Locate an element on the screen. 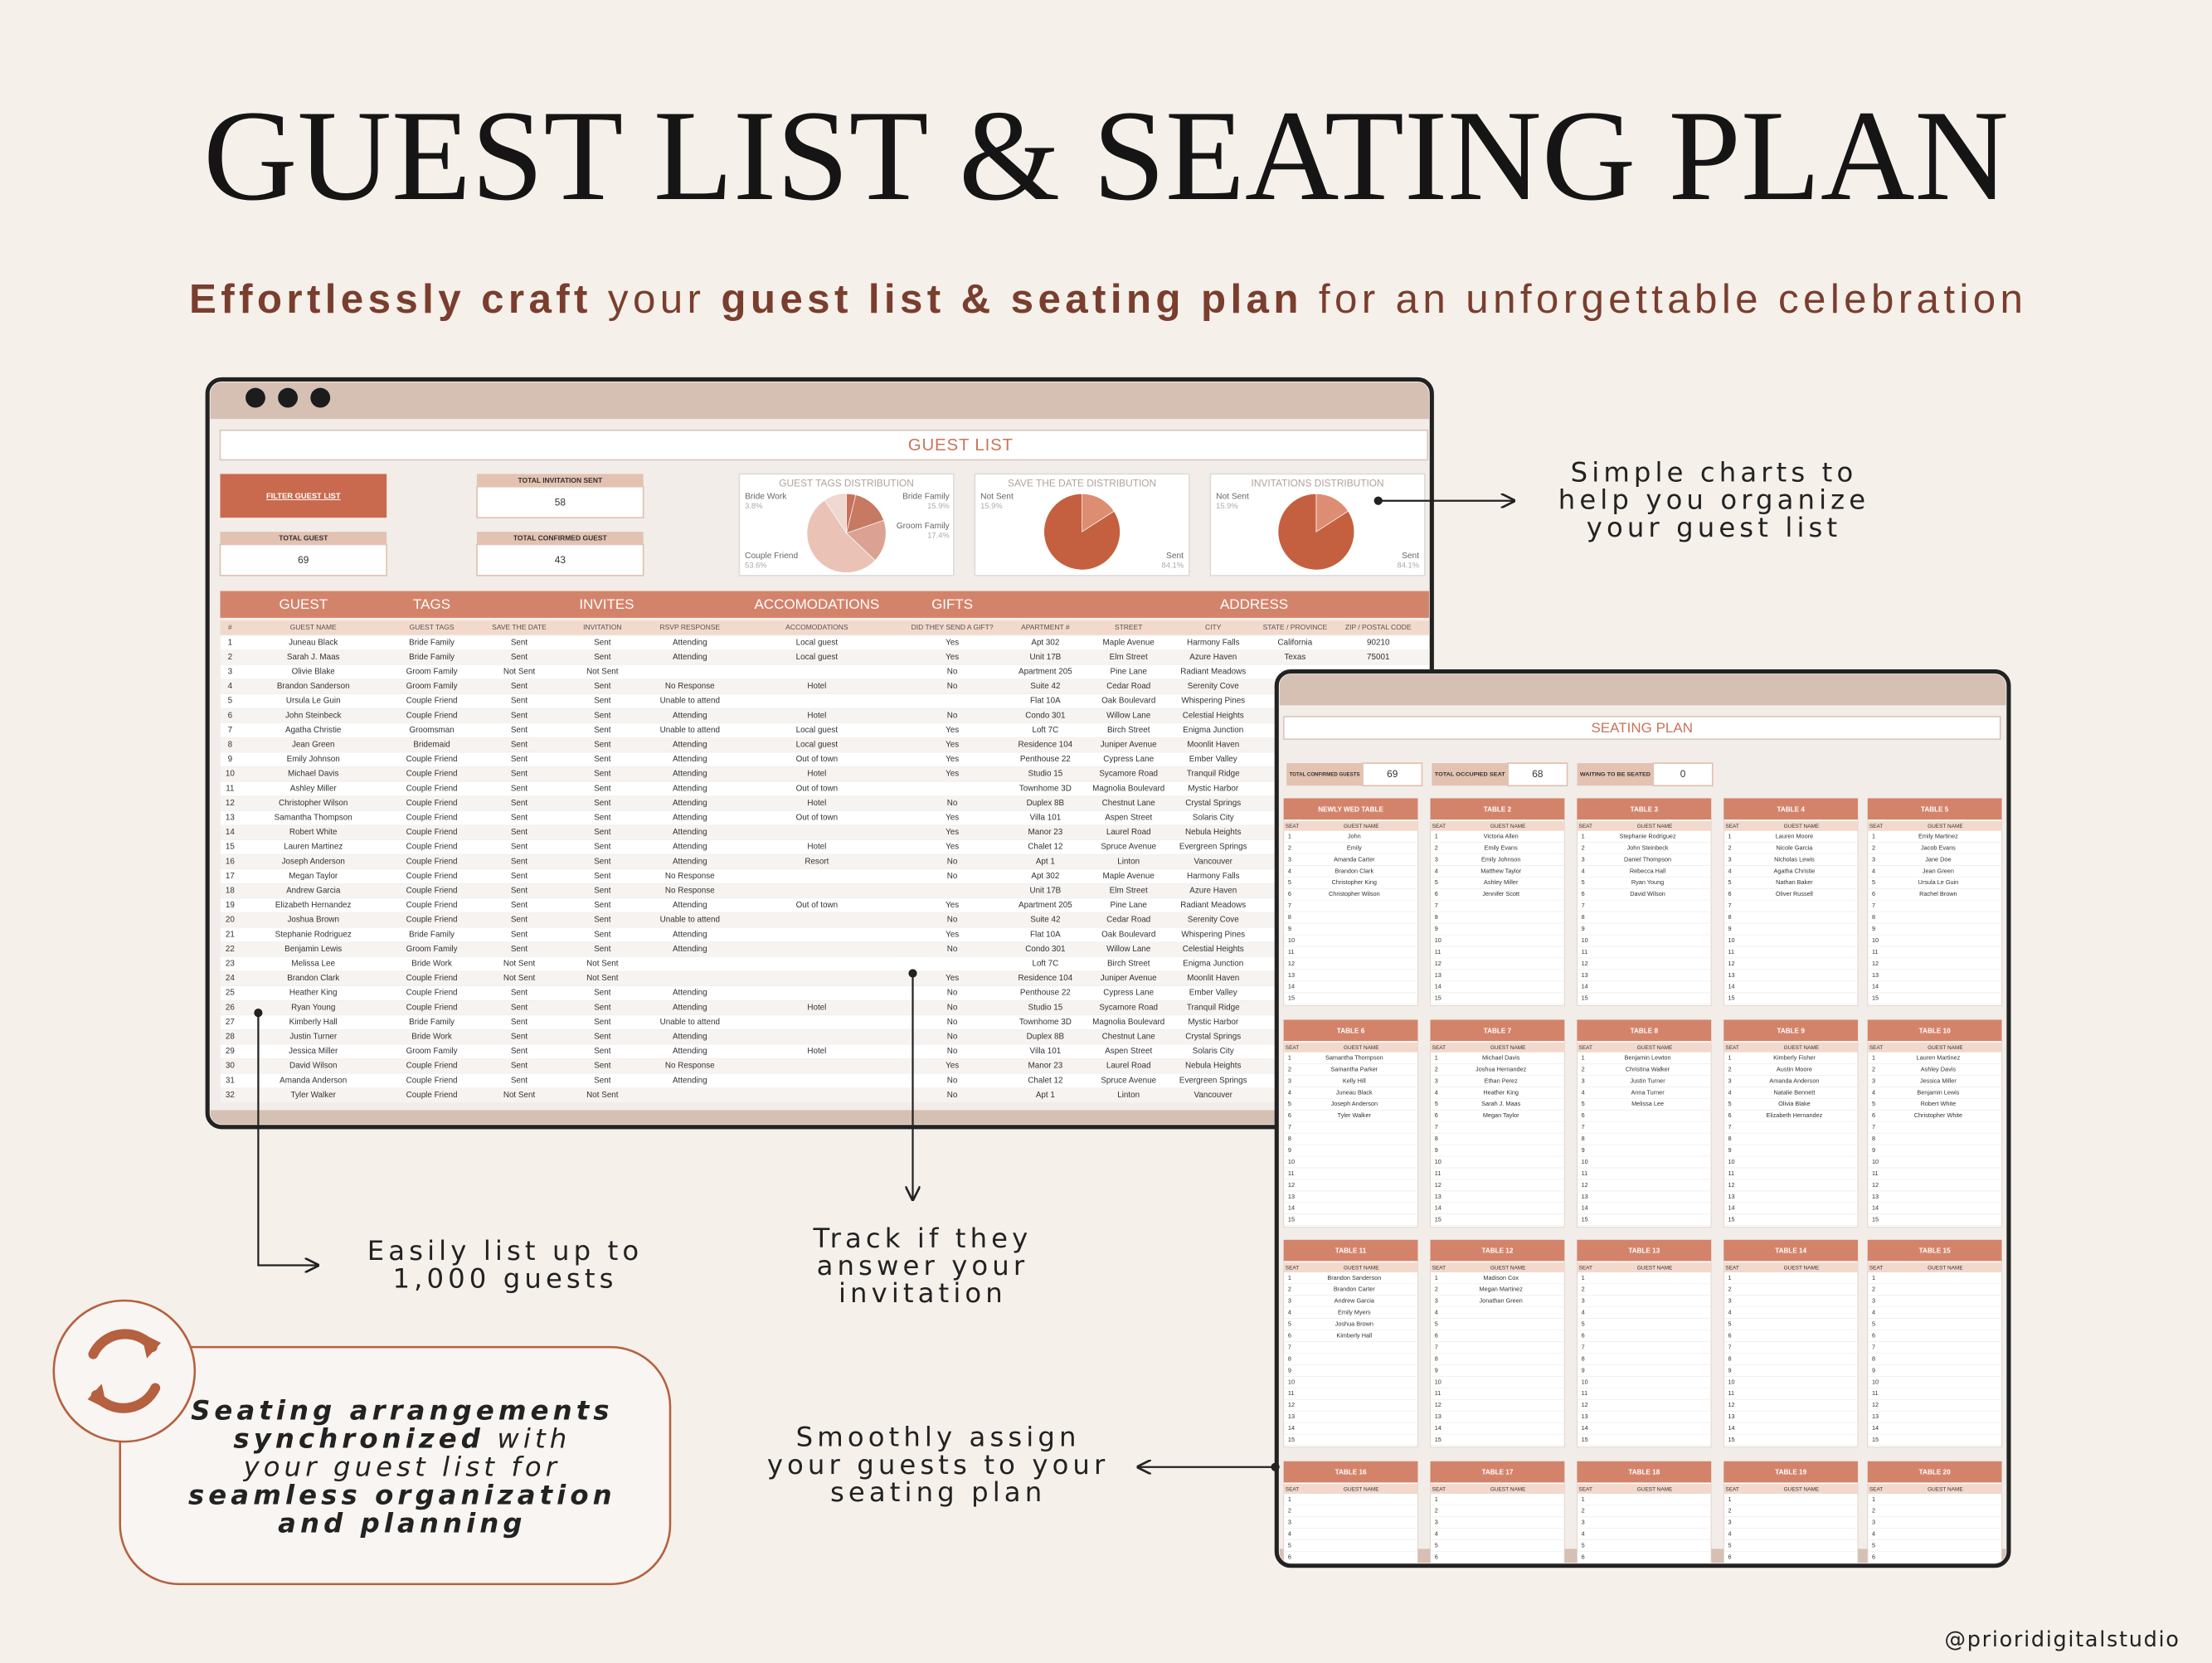 Image resolution: width=2212 pixels, height=1663 pixels. table-sub-header is located at coordinates (824, 627).